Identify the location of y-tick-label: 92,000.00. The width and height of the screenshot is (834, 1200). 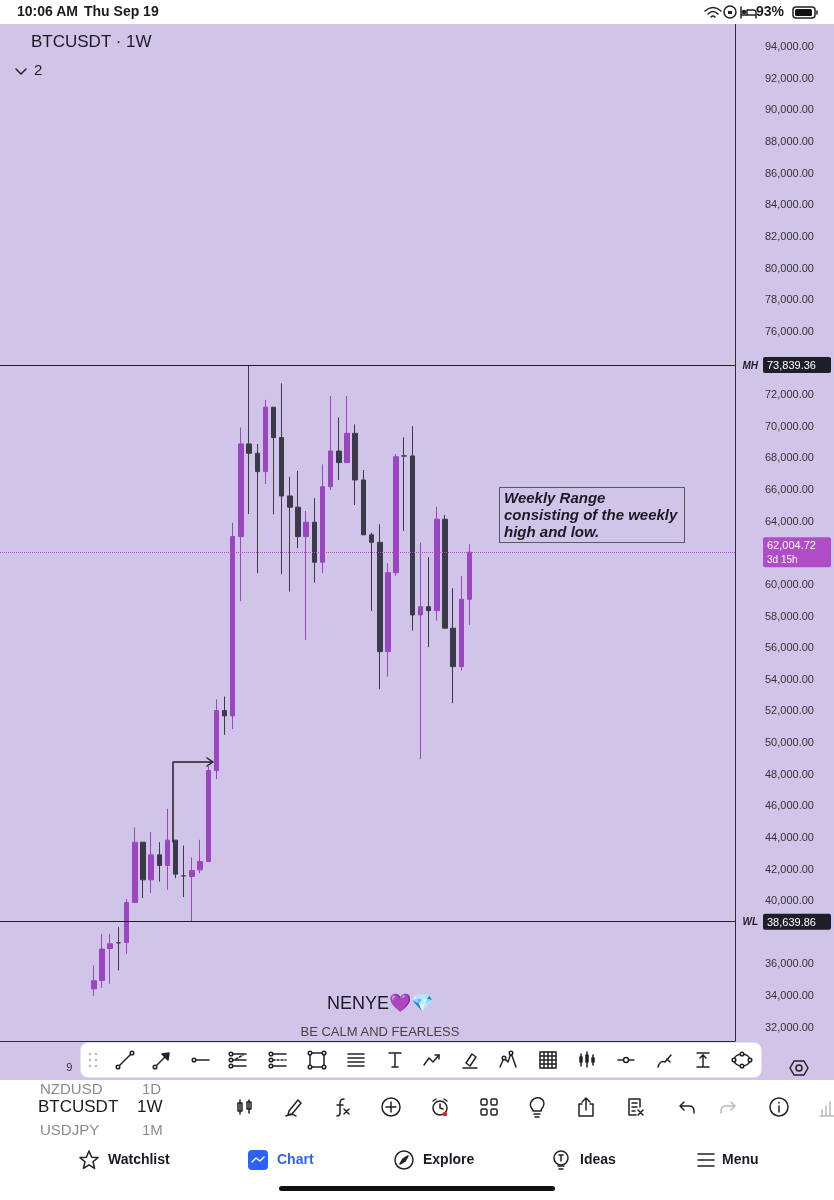
(789, 77).